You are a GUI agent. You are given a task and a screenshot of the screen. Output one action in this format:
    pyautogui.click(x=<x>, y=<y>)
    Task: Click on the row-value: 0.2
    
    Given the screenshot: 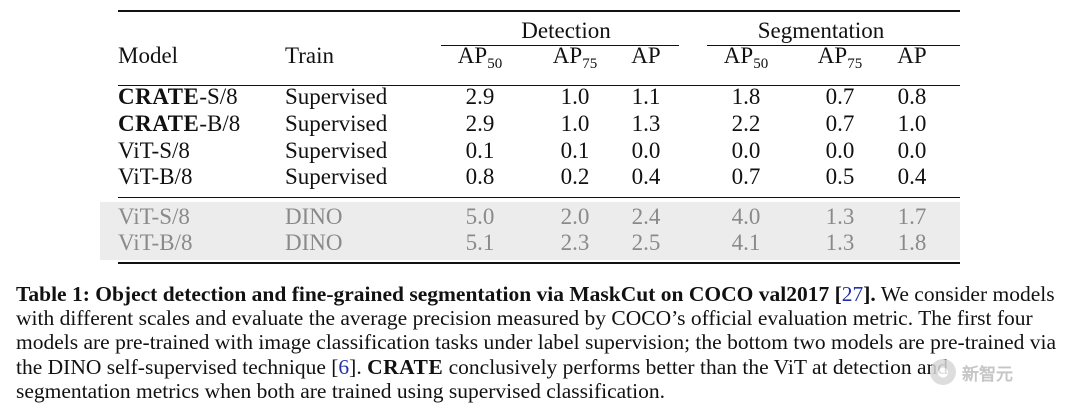 What is the action you would take?
    pyautogui.click(x=575, y=176)
    